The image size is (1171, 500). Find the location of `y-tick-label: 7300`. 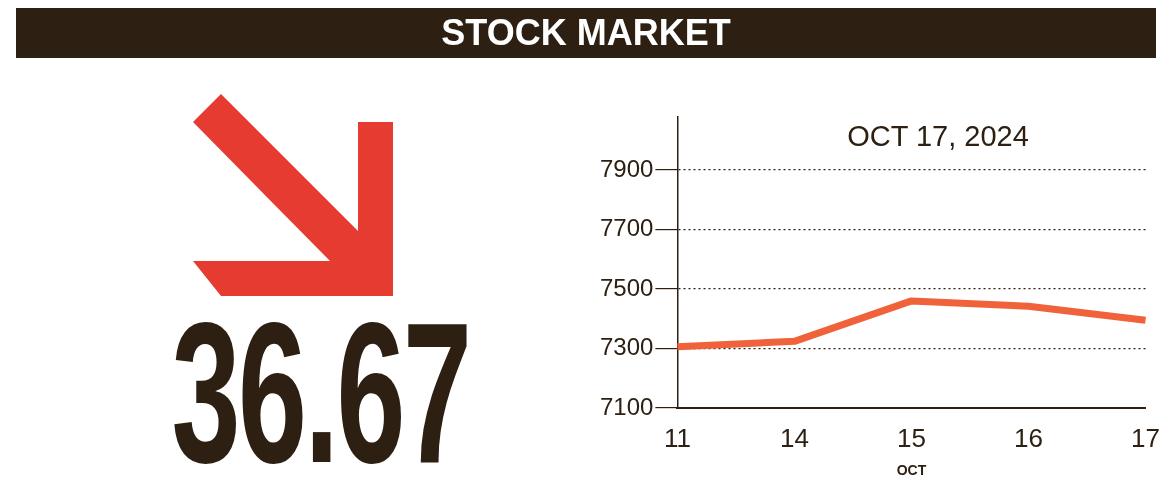

y-tick-label: 7300 is located at coordinates (627, 347).